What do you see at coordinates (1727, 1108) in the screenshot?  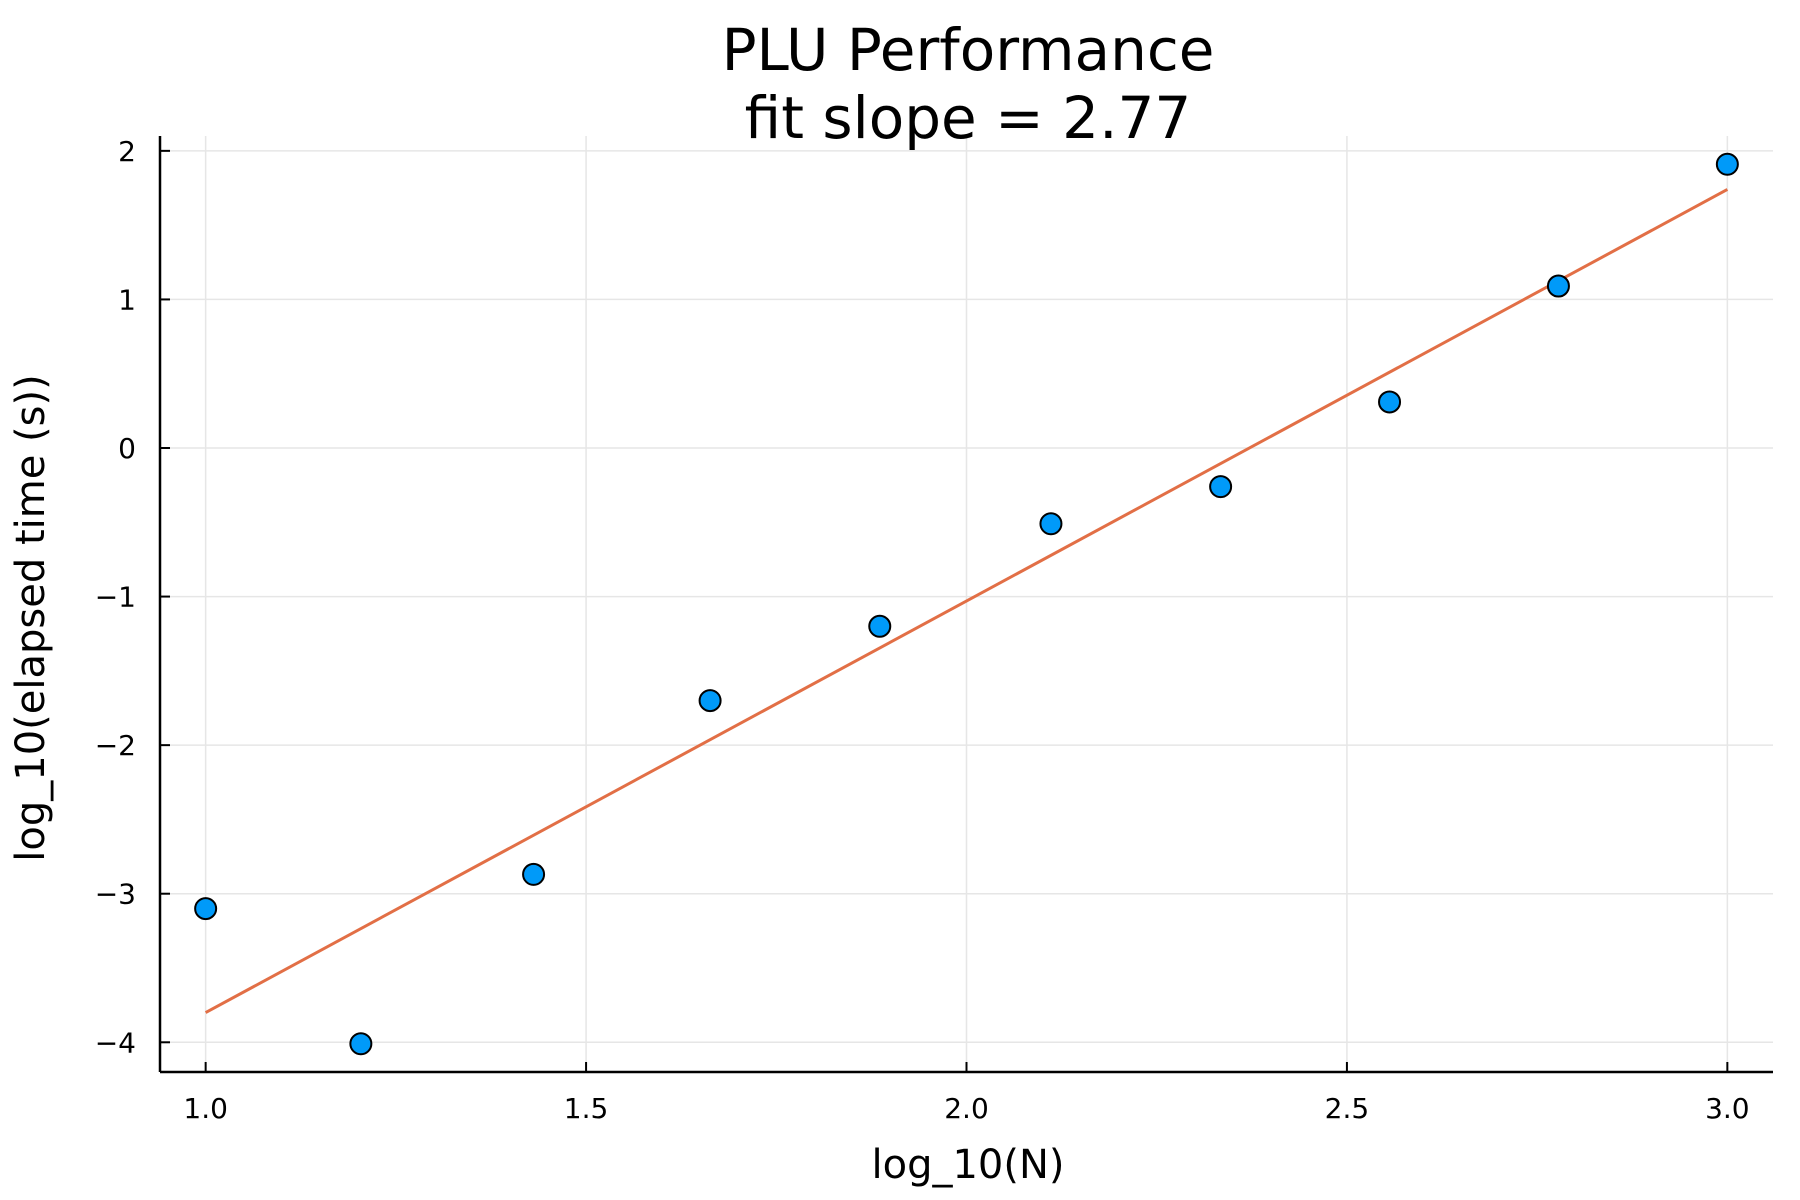 I see `x-tick-label: 3.0` at bounding box center [1727, 1108].